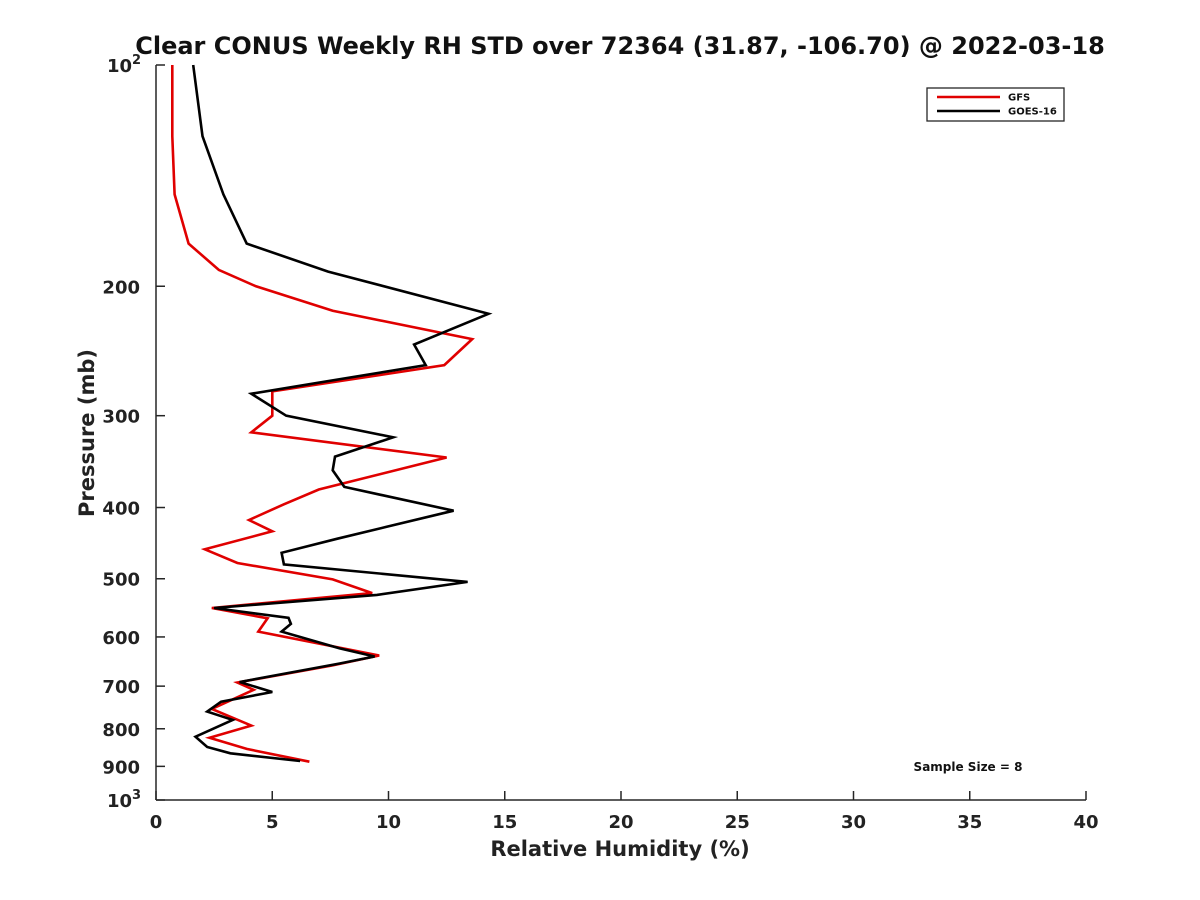 Image resolution: width=1200 pixels, height=900 pixels. Describe the element at coordinates (156, 822) in the screenshot. I see `x-tick-label: 0` at that location.